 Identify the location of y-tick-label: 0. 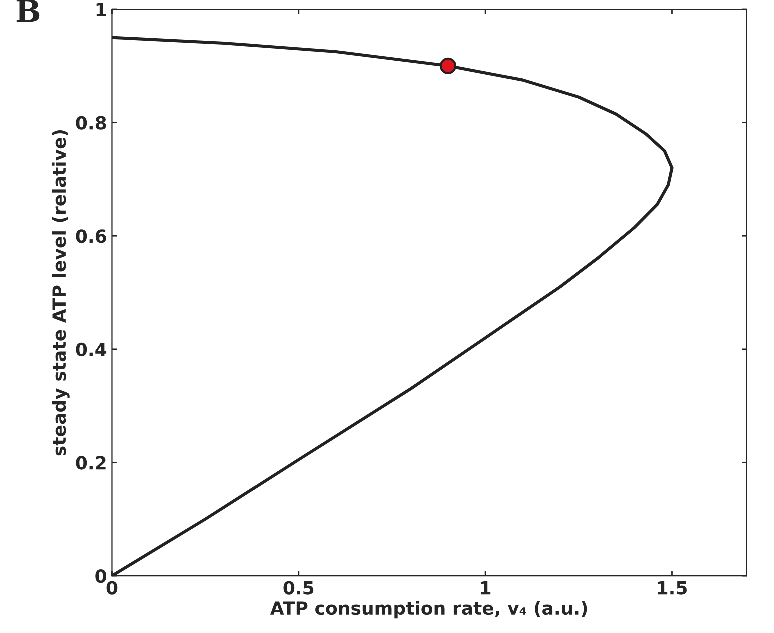
(101, 576).